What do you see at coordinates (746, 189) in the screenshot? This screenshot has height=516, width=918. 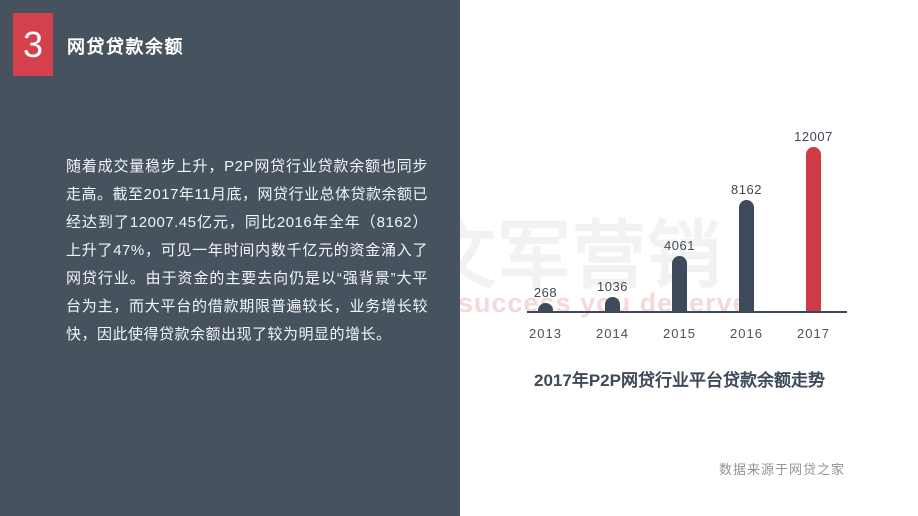 I see `bar-value-label: 8162` at bounding box center [746, 189].